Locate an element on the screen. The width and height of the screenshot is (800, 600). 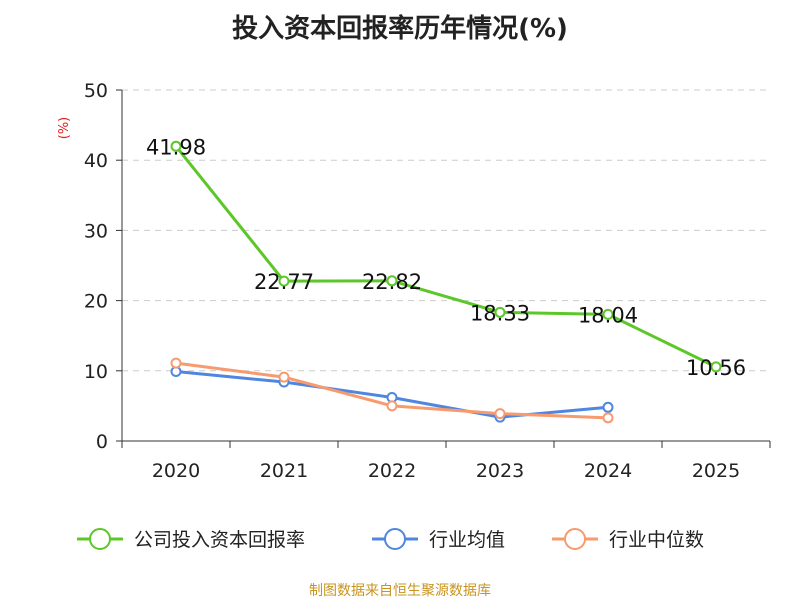
data-label-0-4: 18.04 is located at coordinates (608, 315).